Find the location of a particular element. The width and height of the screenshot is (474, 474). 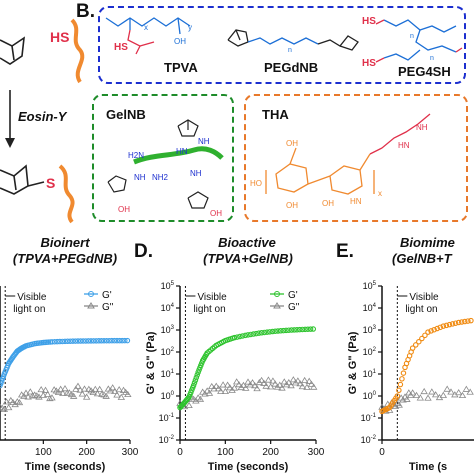

x-tick-label: 200 is located at coordinates (270, 452).